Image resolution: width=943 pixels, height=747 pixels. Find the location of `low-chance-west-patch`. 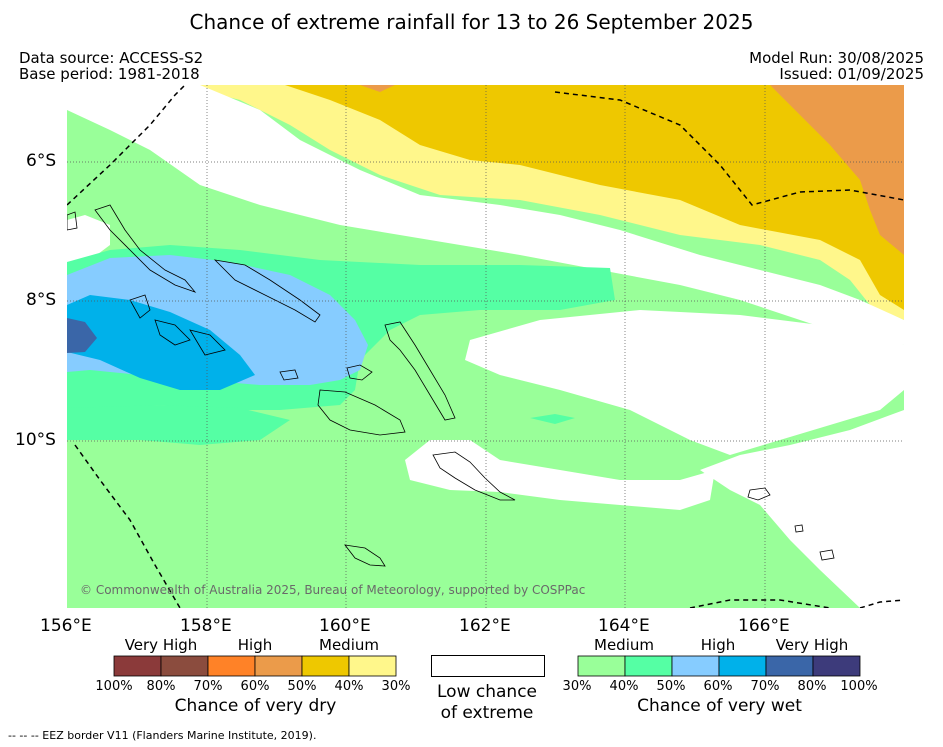

low-chance-west-patch is located at coordinates (88, 238).